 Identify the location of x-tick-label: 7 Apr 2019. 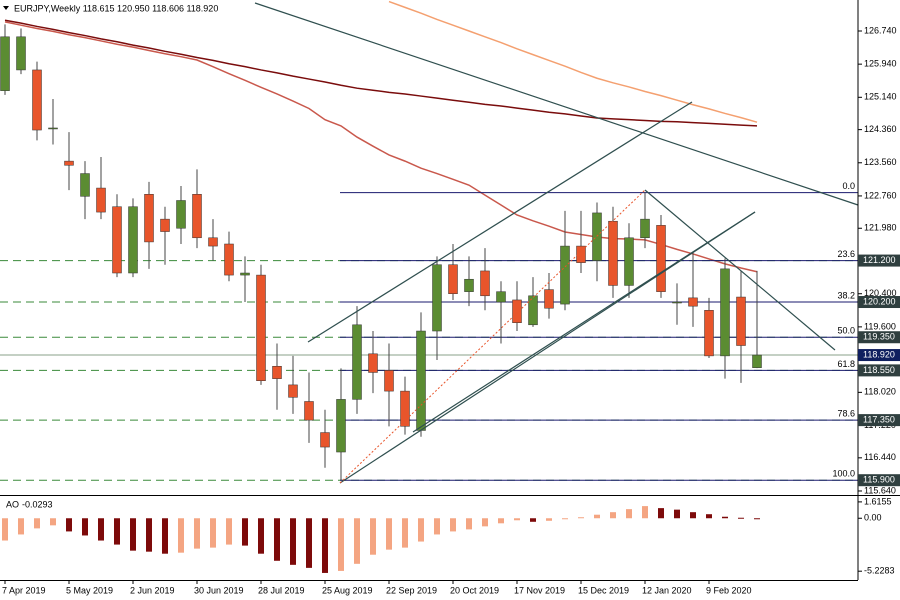
(24, 590).